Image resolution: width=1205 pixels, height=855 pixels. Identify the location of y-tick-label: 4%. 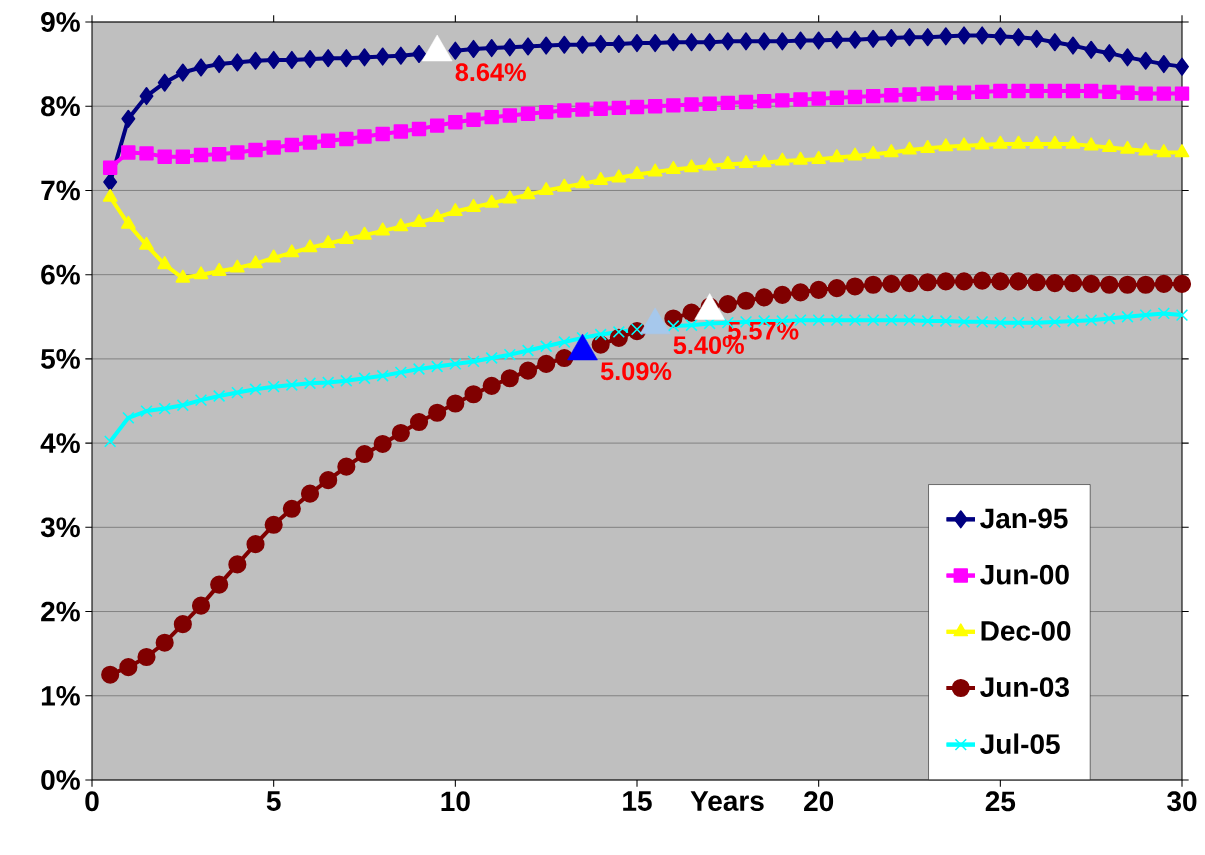
(60, 443).